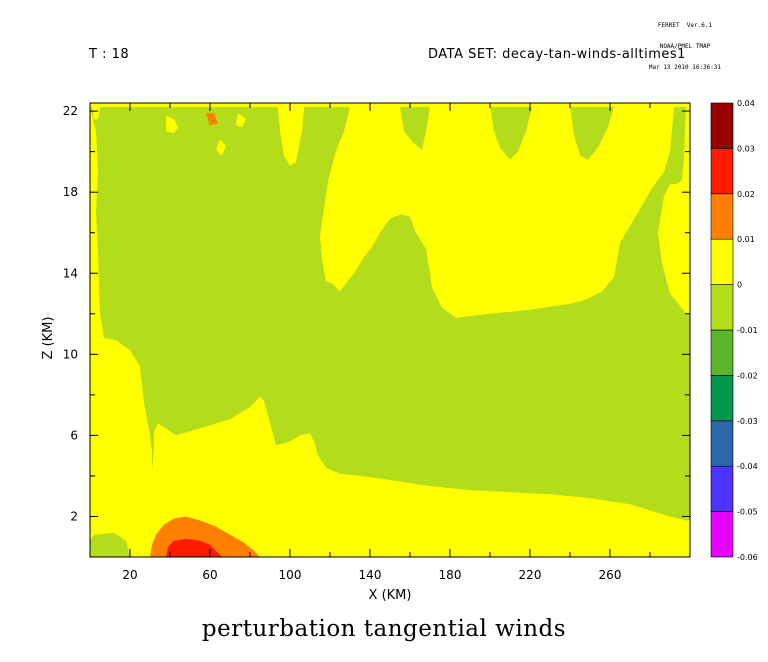 This screenshot has width=768, height=662. What do you see at coordinates (557, 54) in the screenshot?
I see `dataset-label: DATA SET: decay-tan-winds-alltimes1` at bounding box center [557, 54].